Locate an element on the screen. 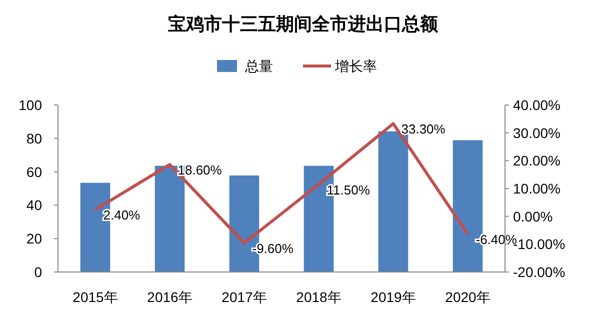  y-tick-label: 60 is located at coordinates (34, 172).